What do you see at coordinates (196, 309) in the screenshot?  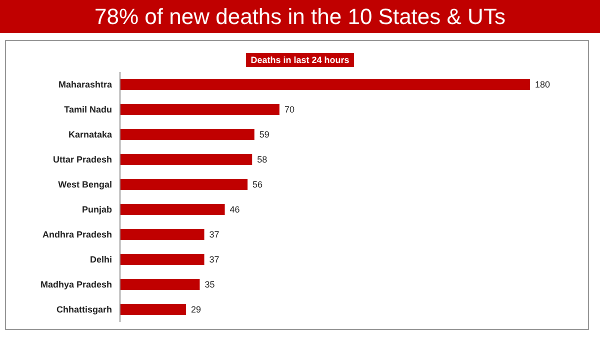 I see `data-label: 29` at bounding box center [196, 309].